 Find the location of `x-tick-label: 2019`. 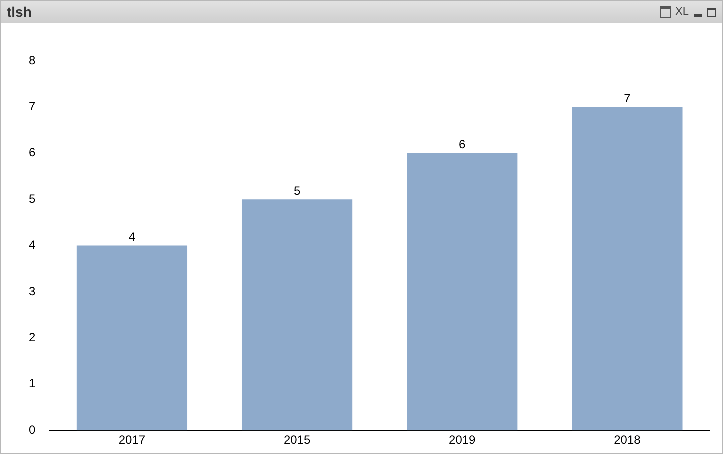

x-tick-label: 2019 is located at coordinates (462, 440).